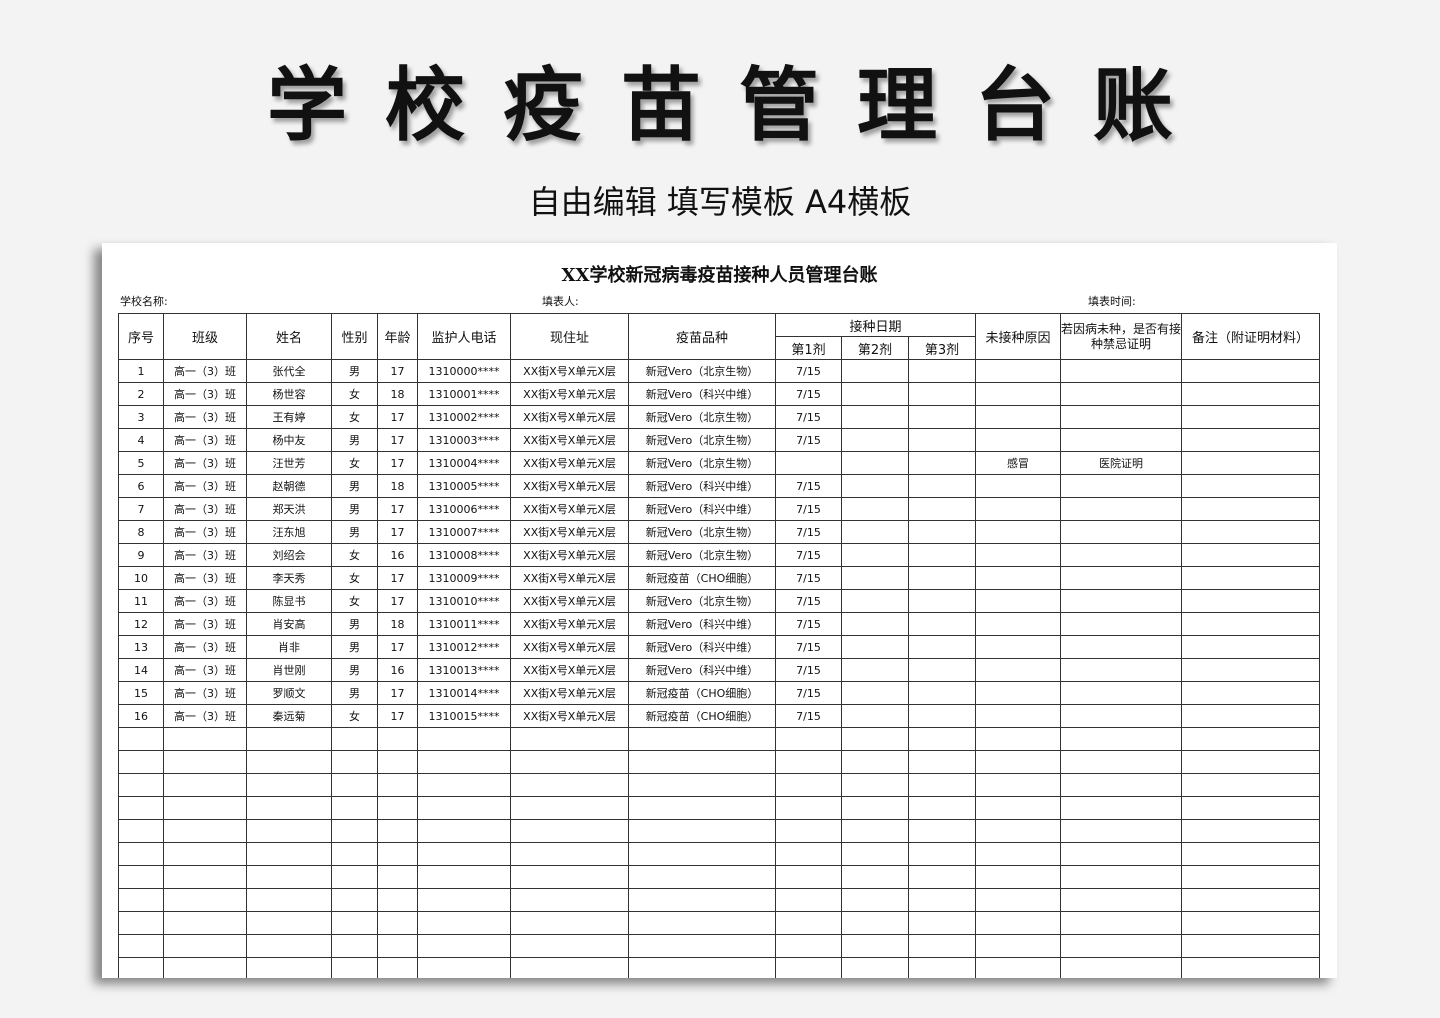 The image size is (1440, 1018). I want to click on cell-no: 15, so click(141, 693).